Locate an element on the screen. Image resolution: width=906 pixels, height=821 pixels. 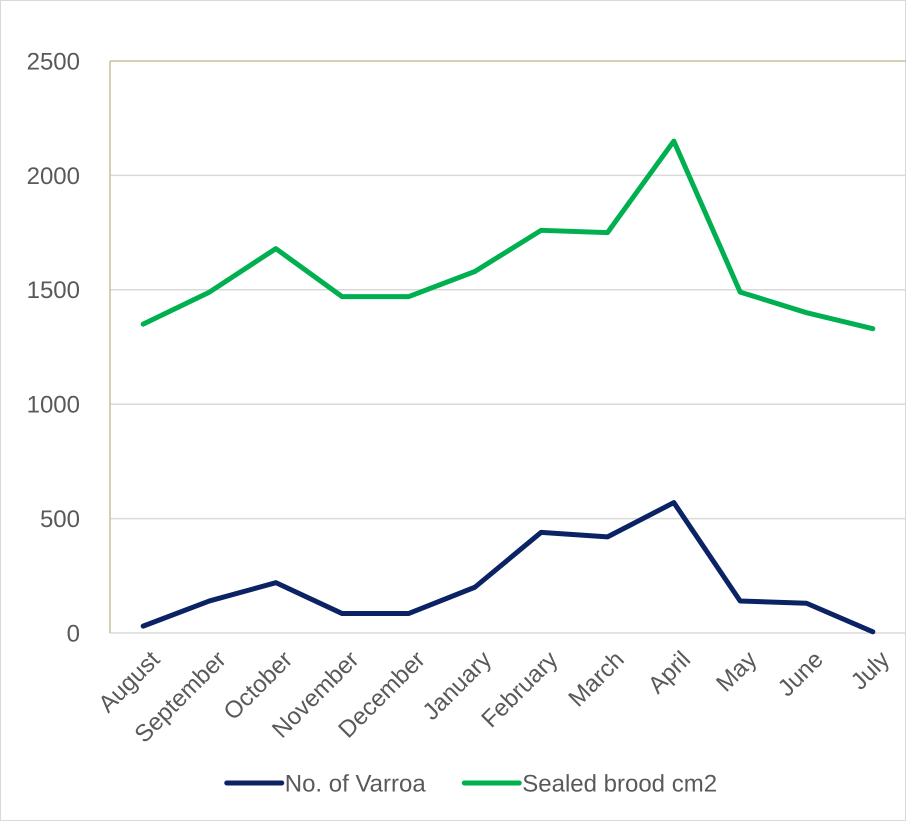
y-tick-label: 0 is located at coordinates (73, 634).